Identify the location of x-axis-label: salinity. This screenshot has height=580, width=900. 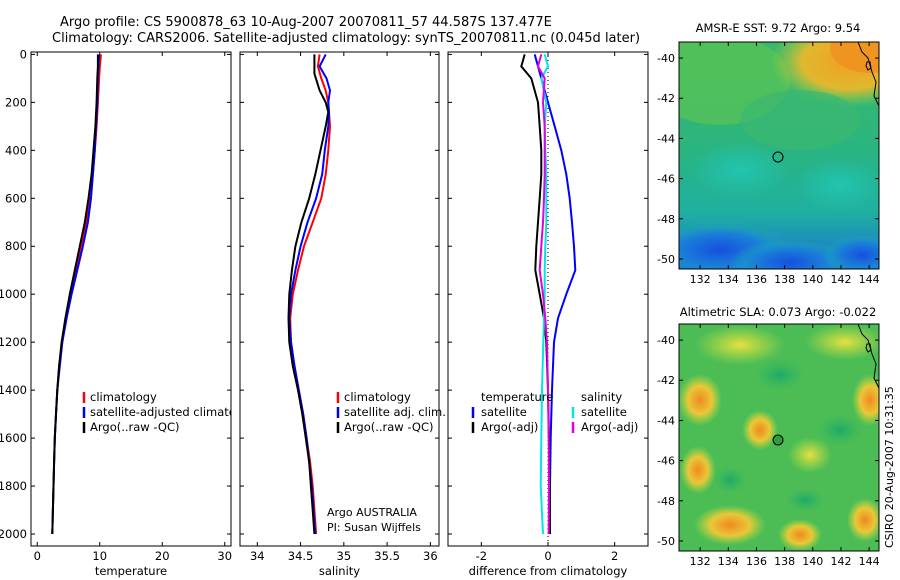
(339, 571).